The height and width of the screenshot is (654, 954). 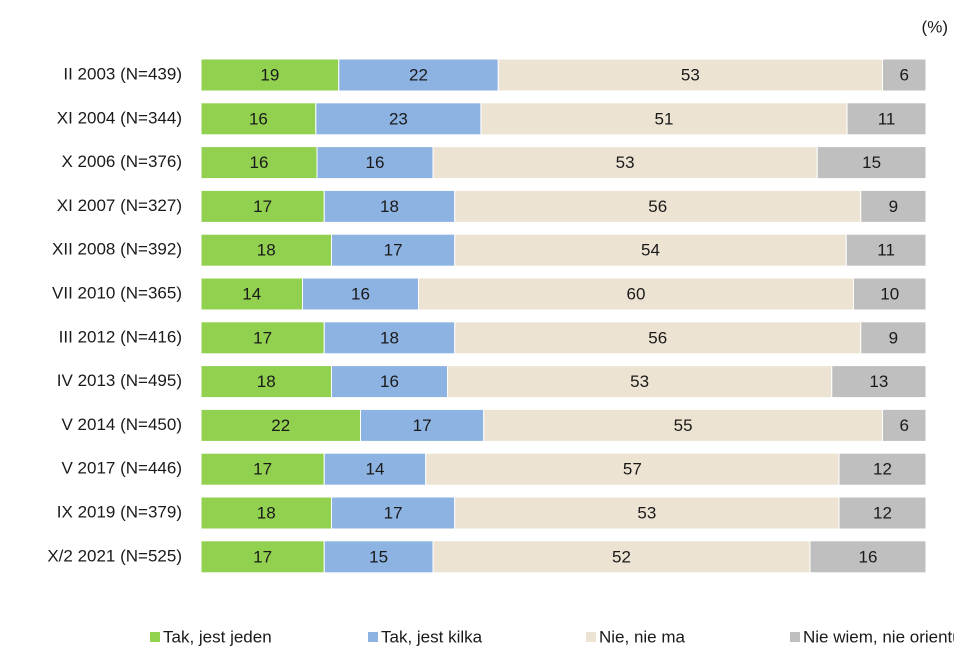 I want to click on data-label: 14, so click(x=375, y=469).